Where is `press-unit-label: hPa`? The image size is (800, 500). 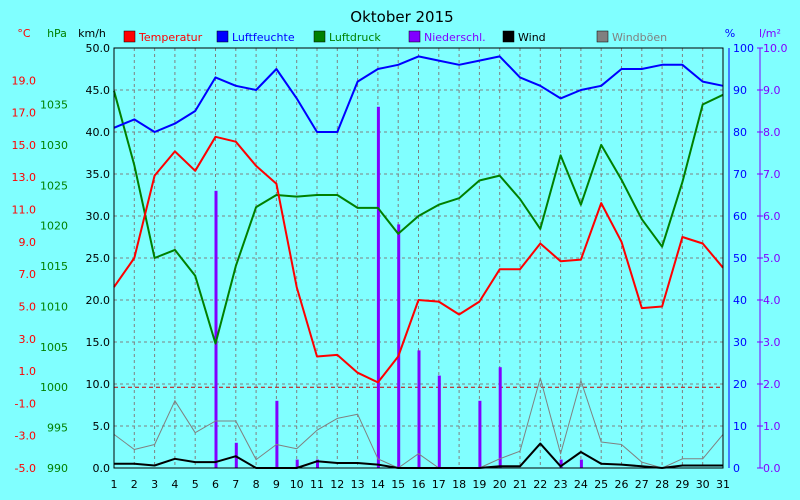 press-unit-label: hPa is located at coordinates (57, 33).